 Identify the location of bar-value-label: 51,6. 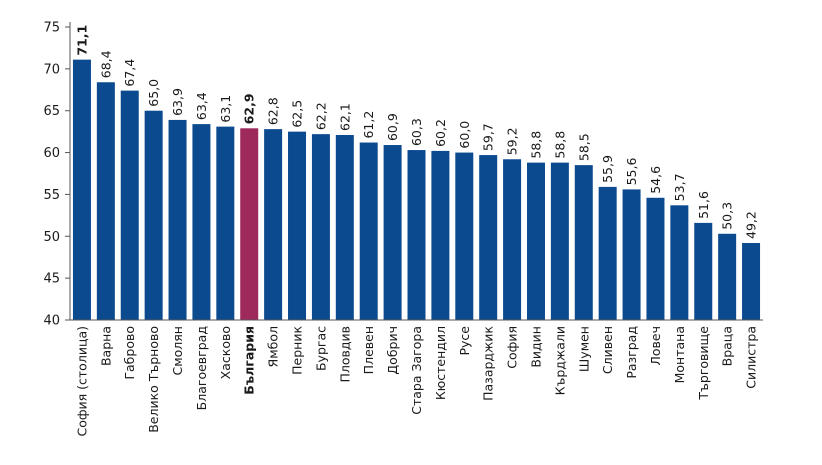
(703, 205).